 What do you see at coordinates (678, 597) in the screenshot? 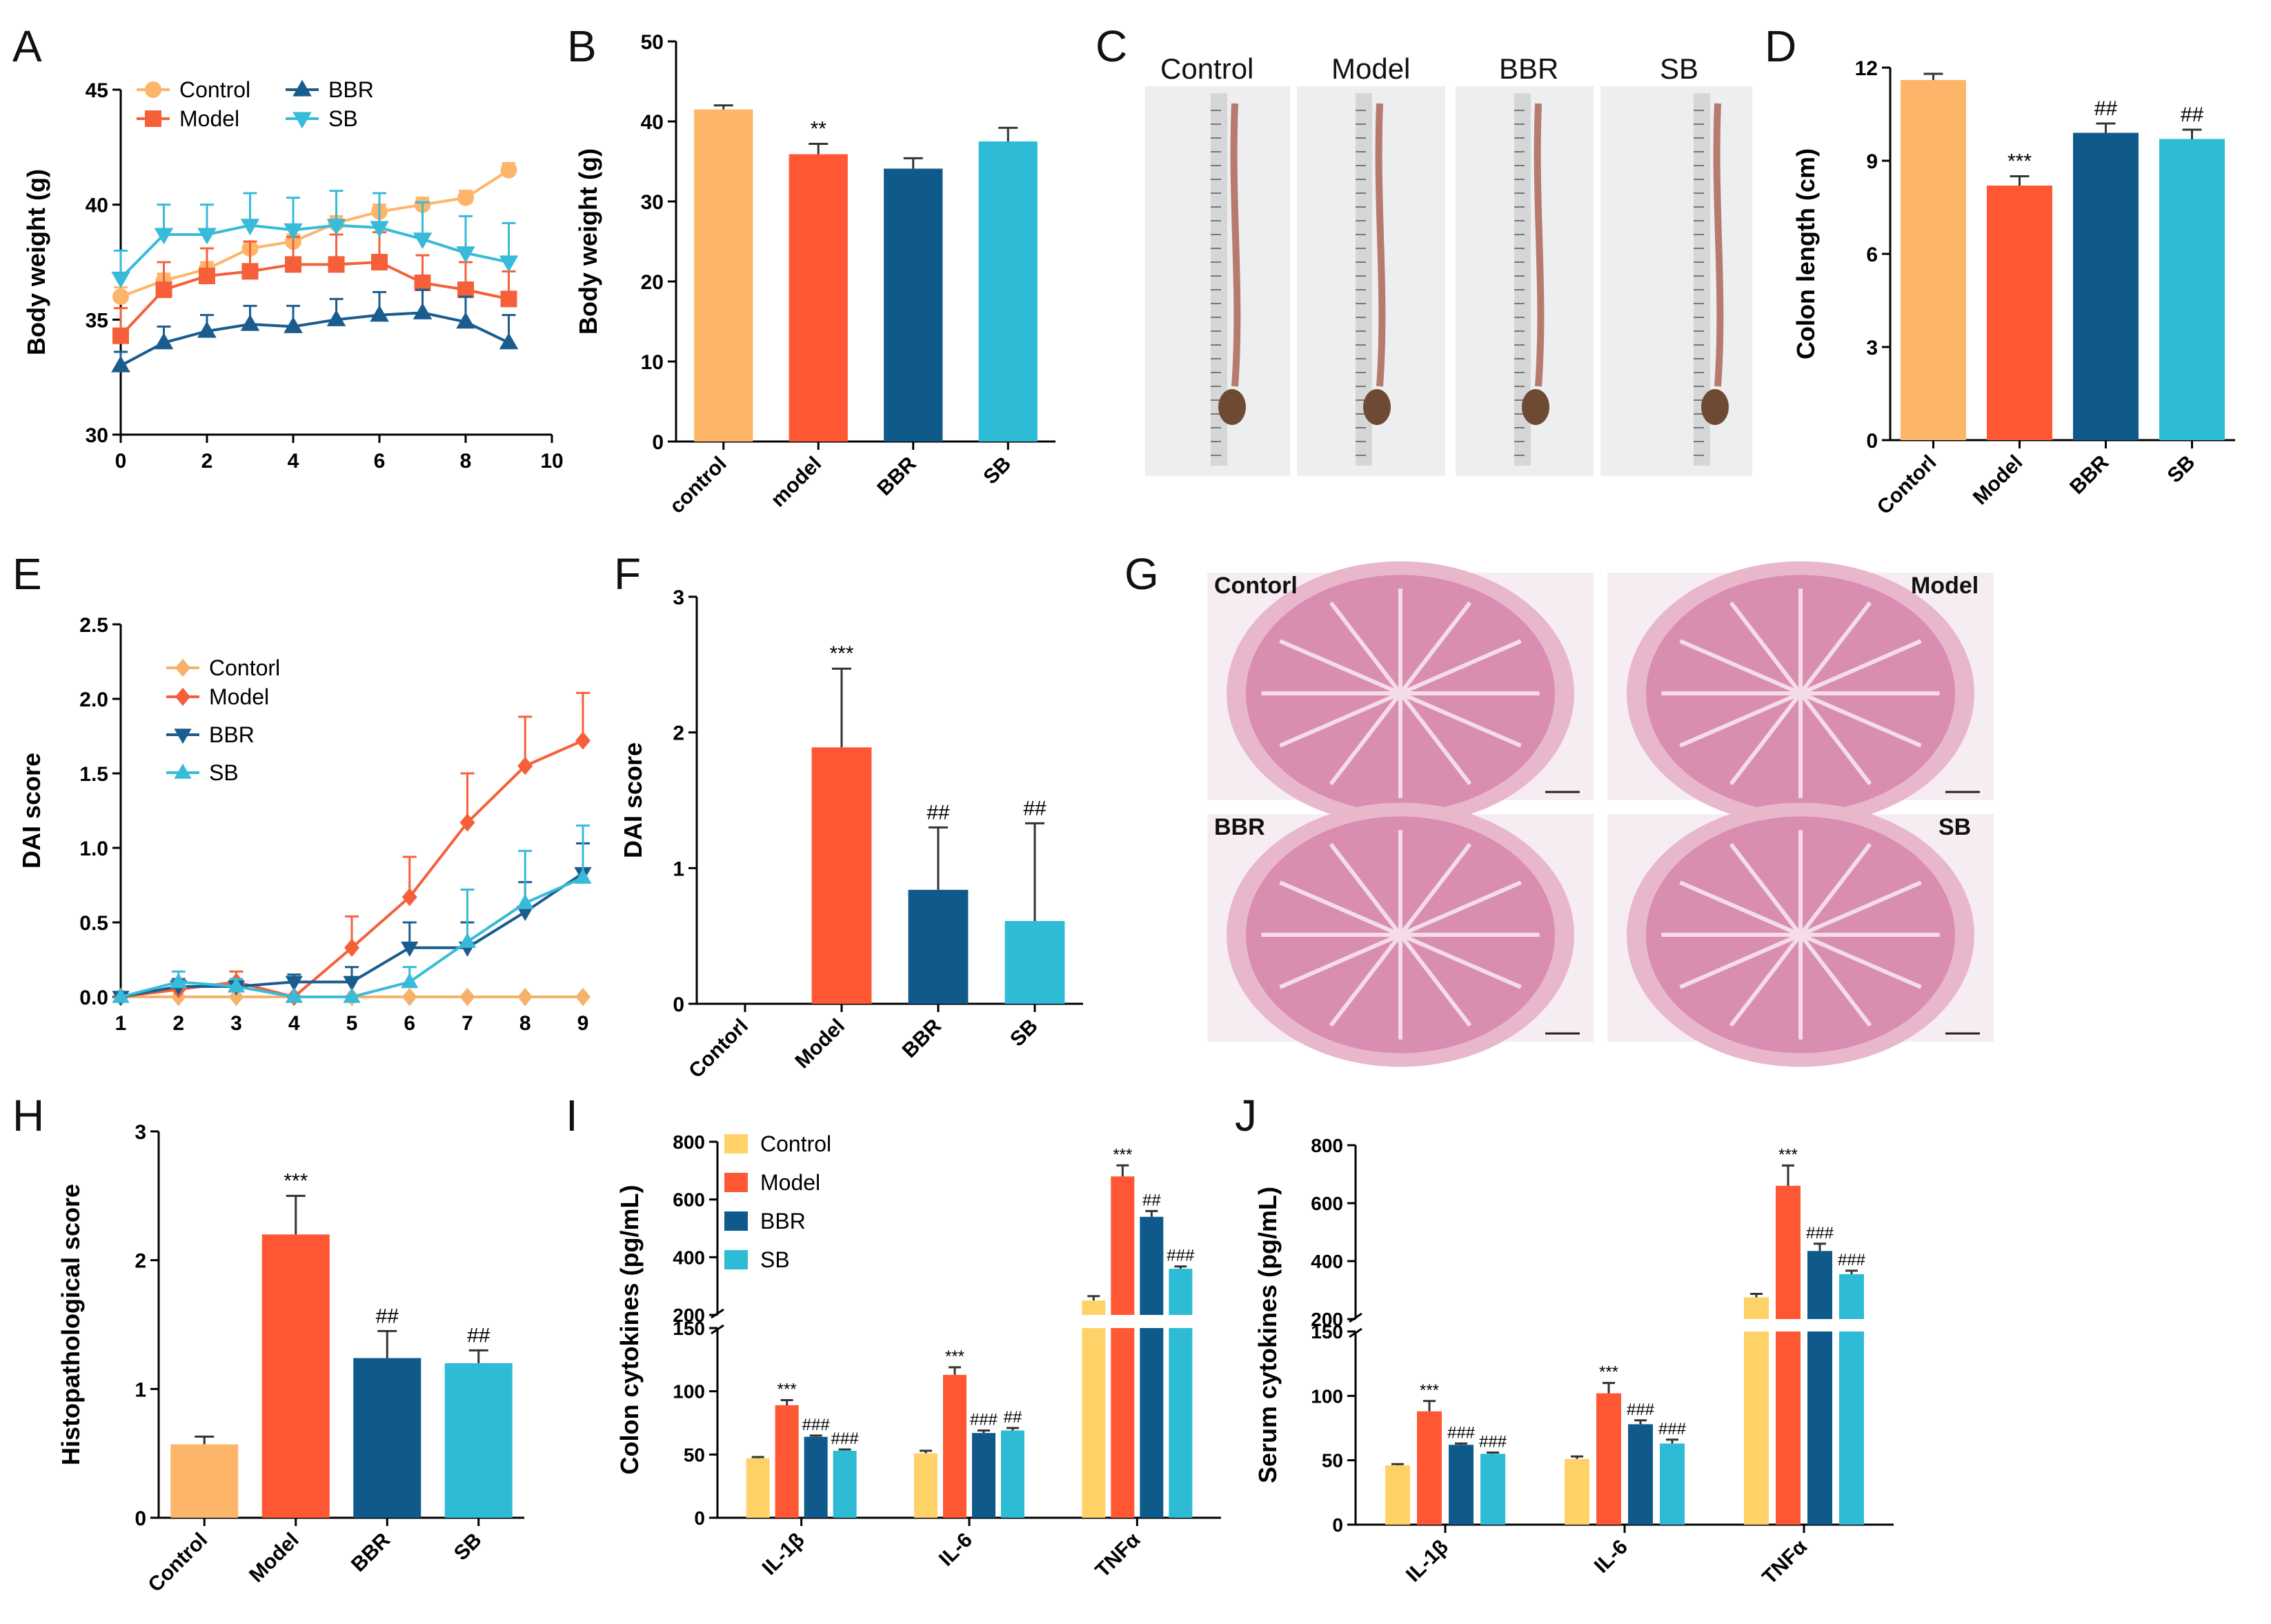
I see `y-tick-label: 3` at bounding box center [678, 597].